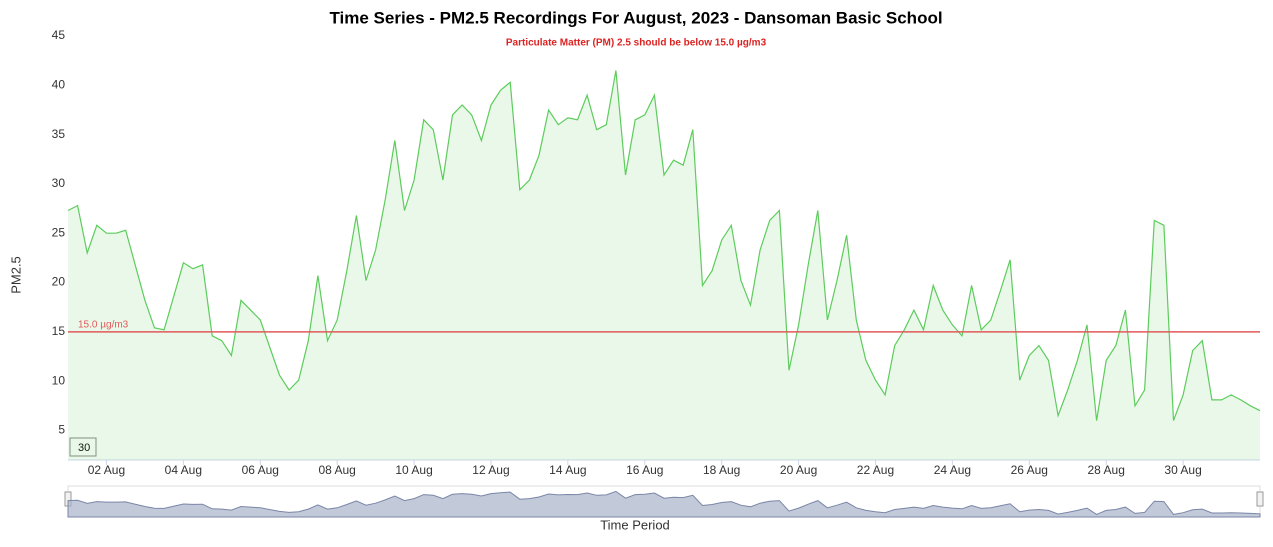 This screenshot has height=547, width=1273. I want to click on badge-box, so click(83, 447).